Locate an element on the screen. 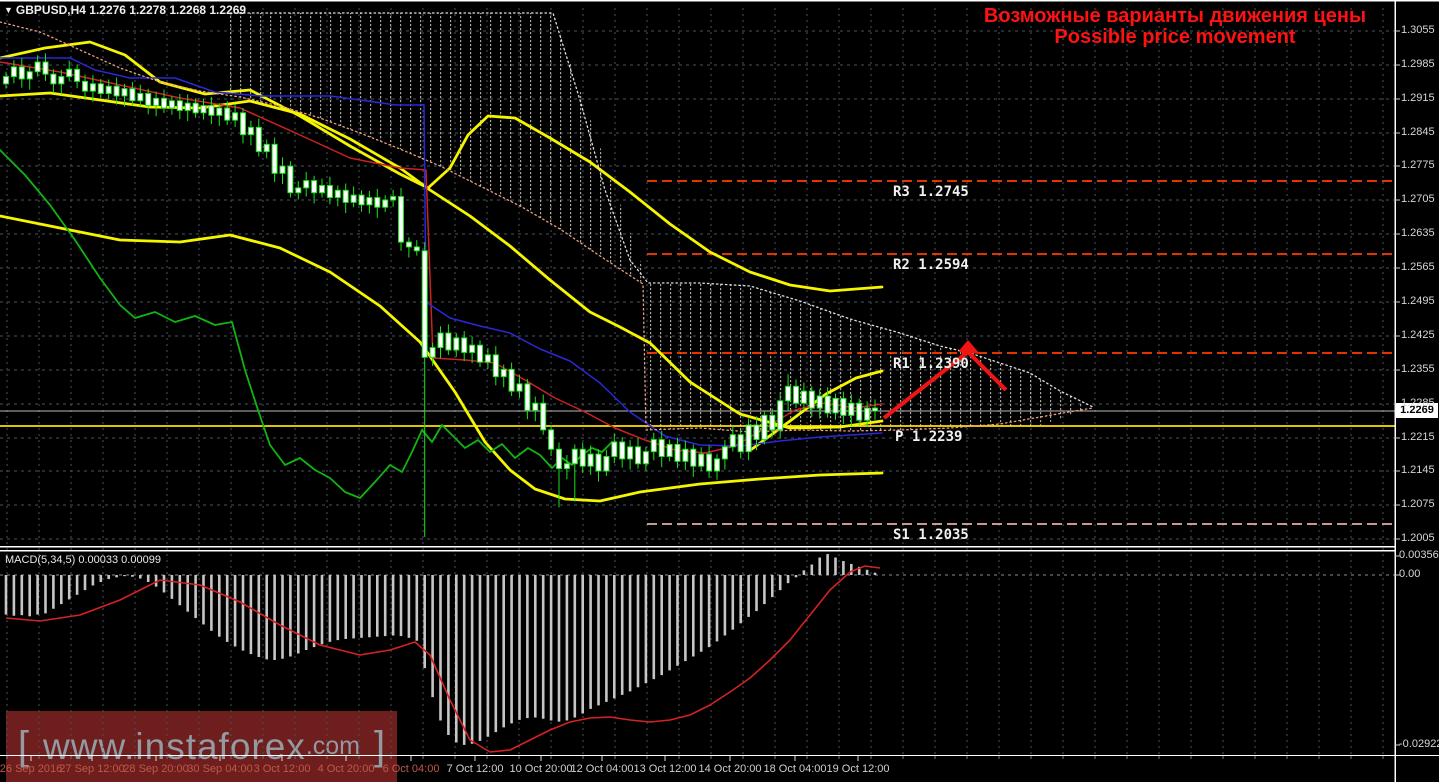 Image resolution: width=1439 pixels, height=782 pixels. top-border is located at coordinates (719, 1).